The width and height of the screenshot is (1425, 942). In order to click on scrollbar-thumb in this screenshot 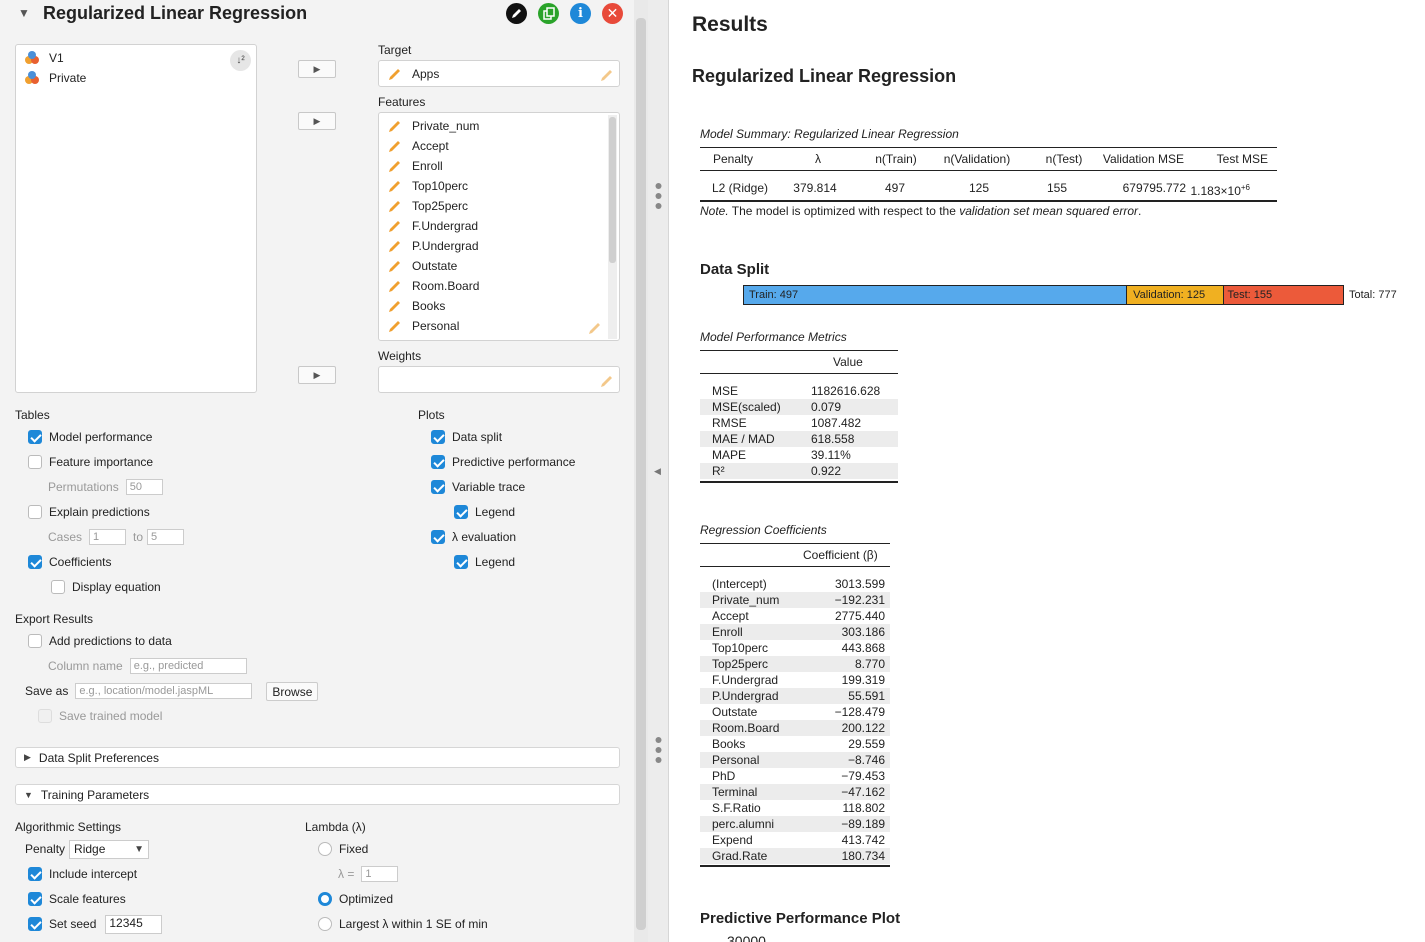, I will do `click(641, 474)`.